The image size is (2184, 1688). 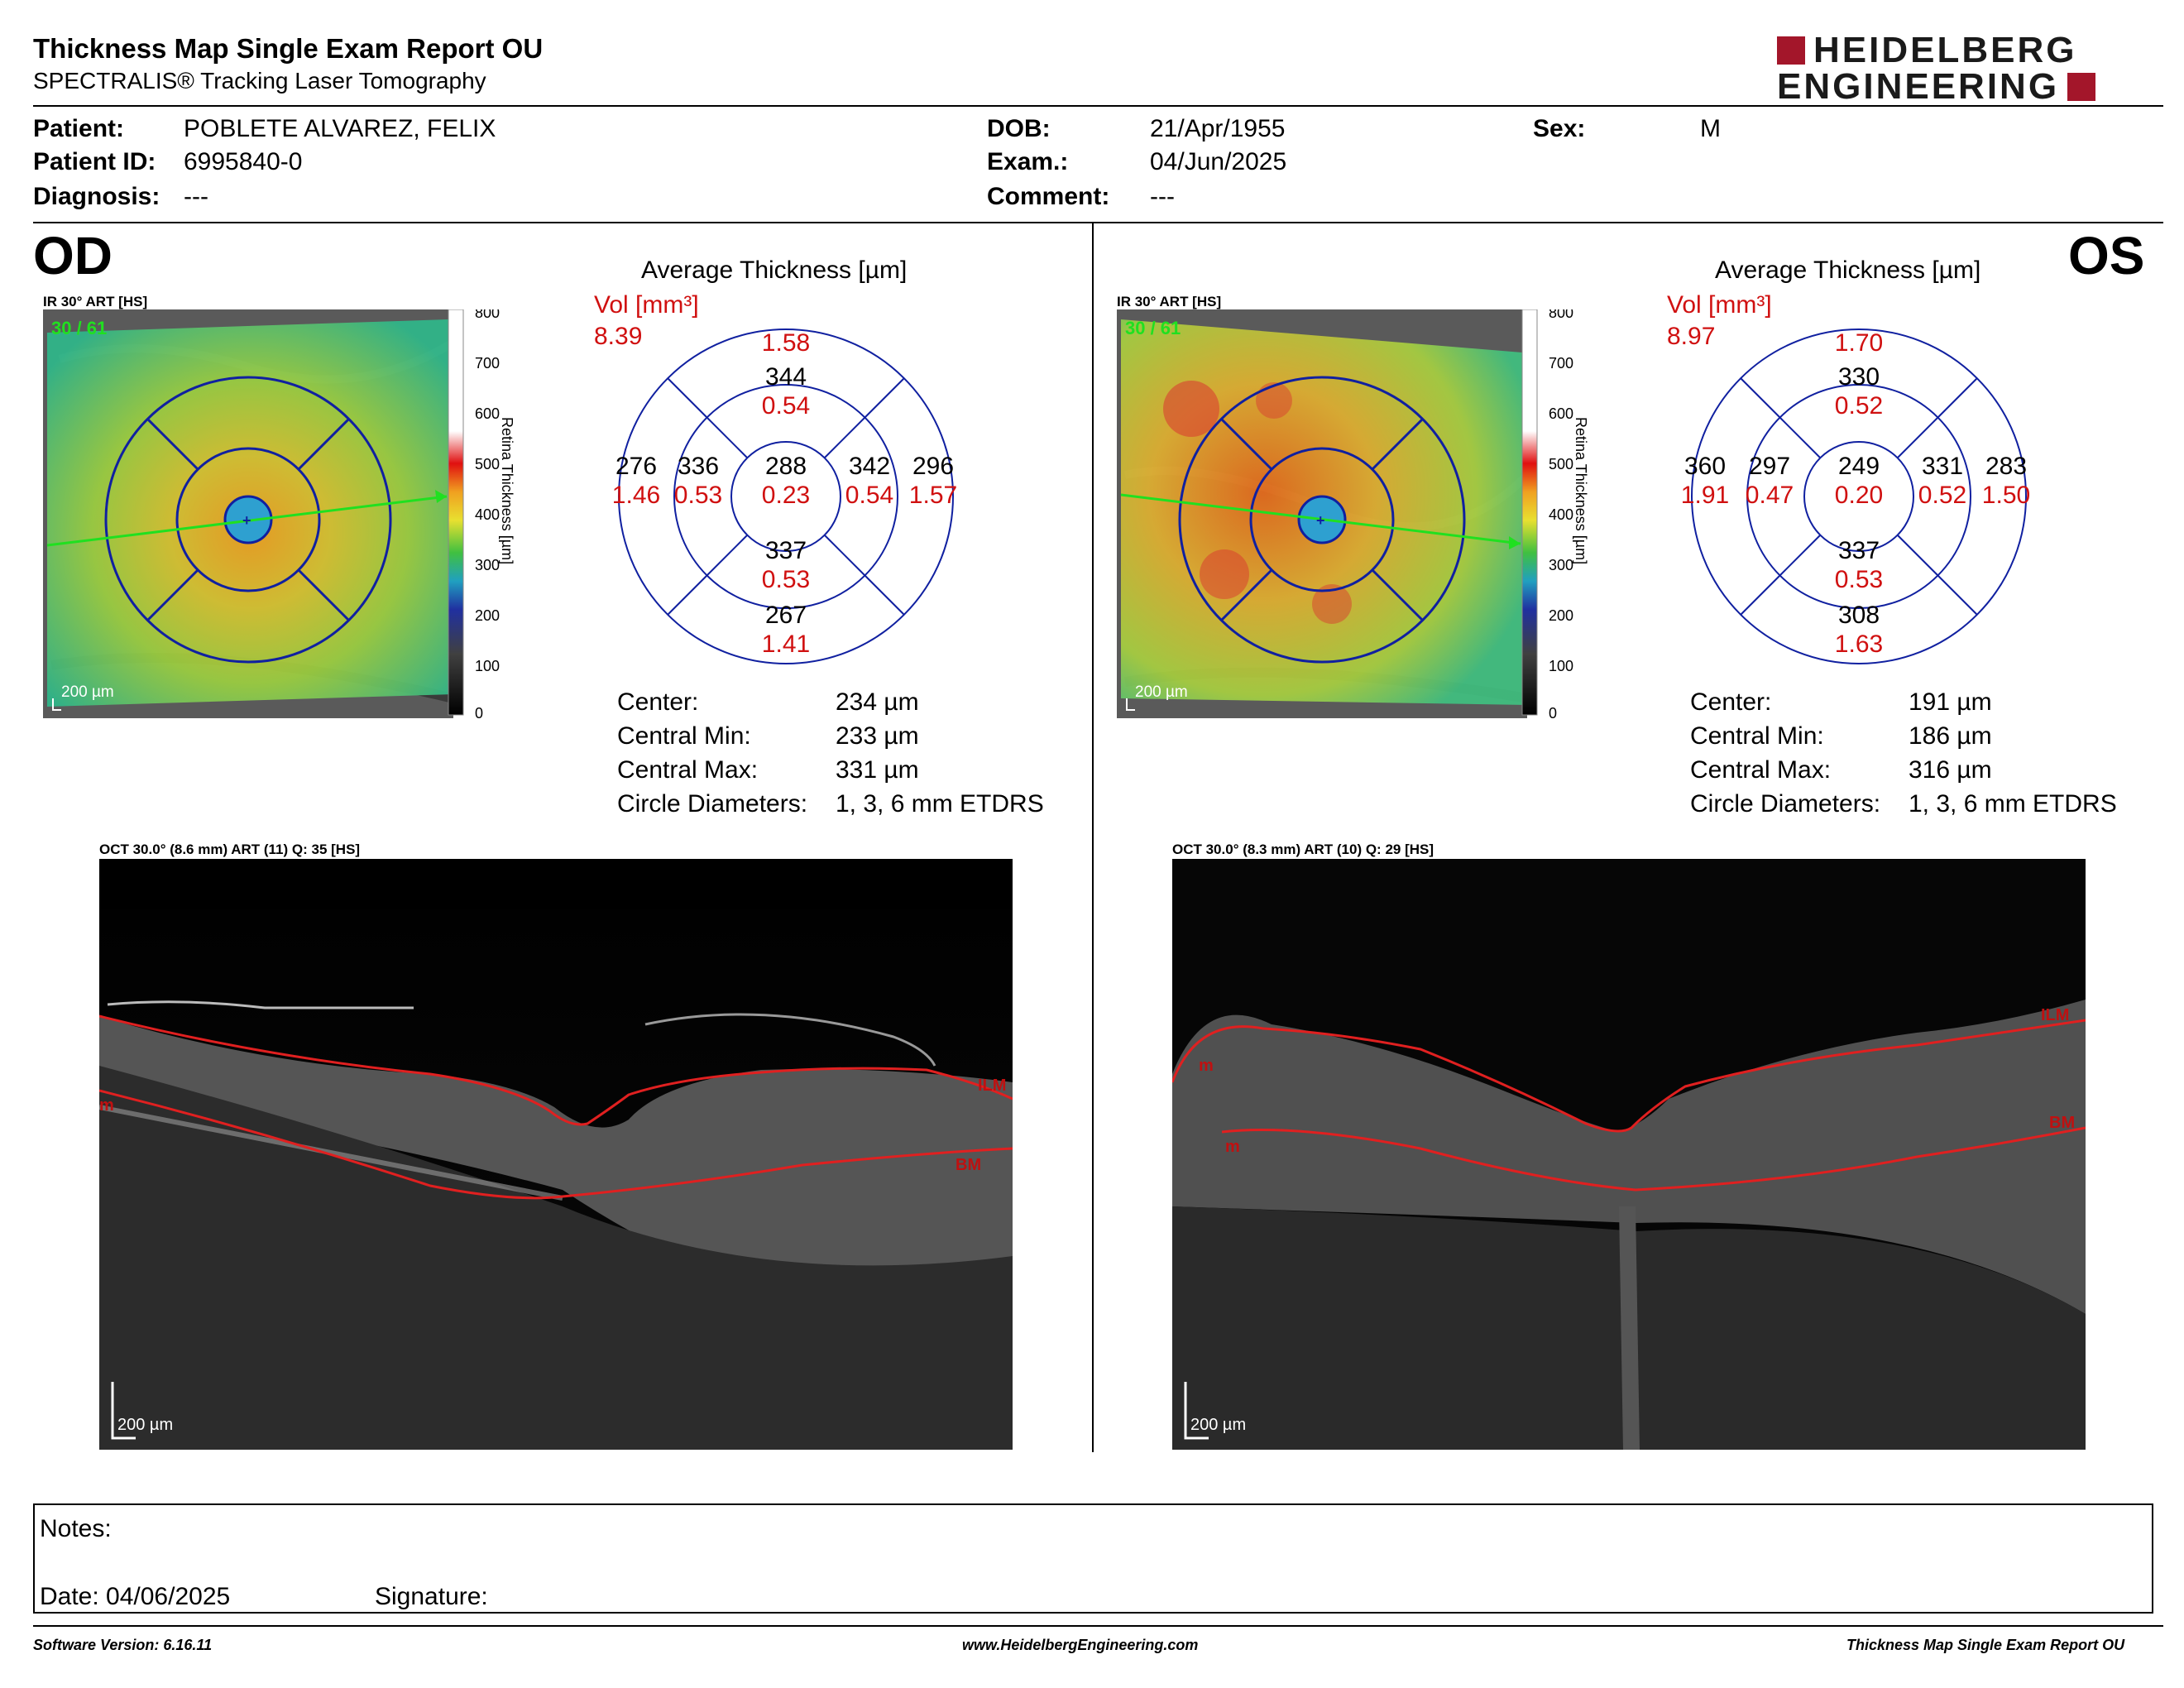 What do you see at coordinates (1719, 305) in the screenshot?
I see `vol-label-os: Vol [mm³]` at bounding box center [1719, 305].